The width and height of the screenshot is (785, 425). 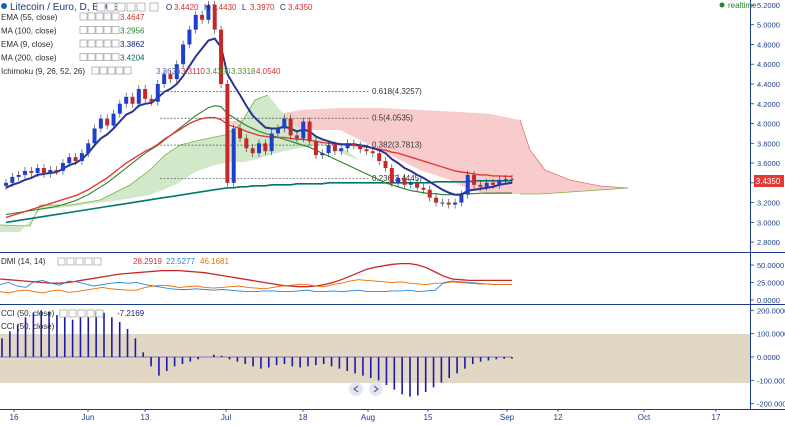 I want to click on time-tick-label: Jun, so click(x=88, y=417).